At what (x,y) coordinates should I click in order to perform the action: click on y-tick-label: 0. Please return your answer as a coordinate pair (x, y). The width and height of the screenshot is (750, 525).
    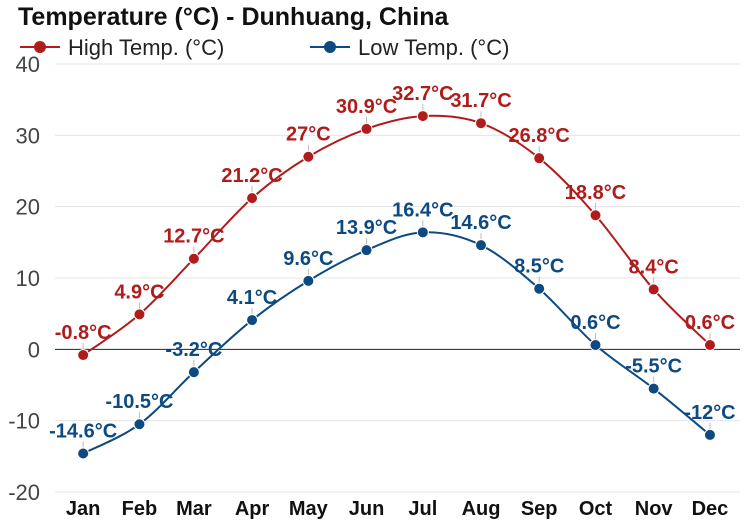
    Looking at the image, I should click on (34, 349).